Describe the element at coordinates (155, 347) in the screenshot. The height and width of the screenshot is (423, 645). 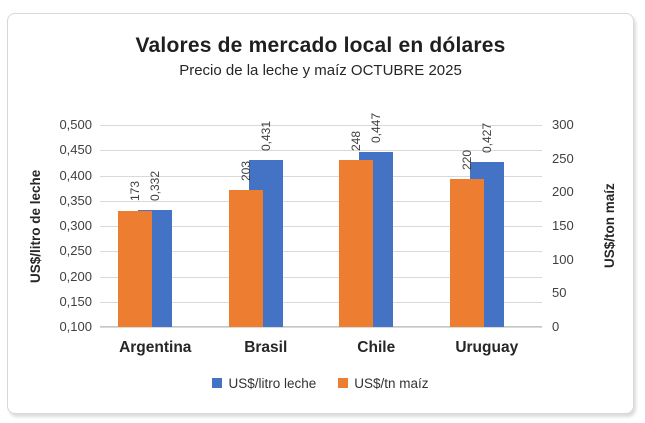
I see `category-label-argentina: Argentina` at that location.